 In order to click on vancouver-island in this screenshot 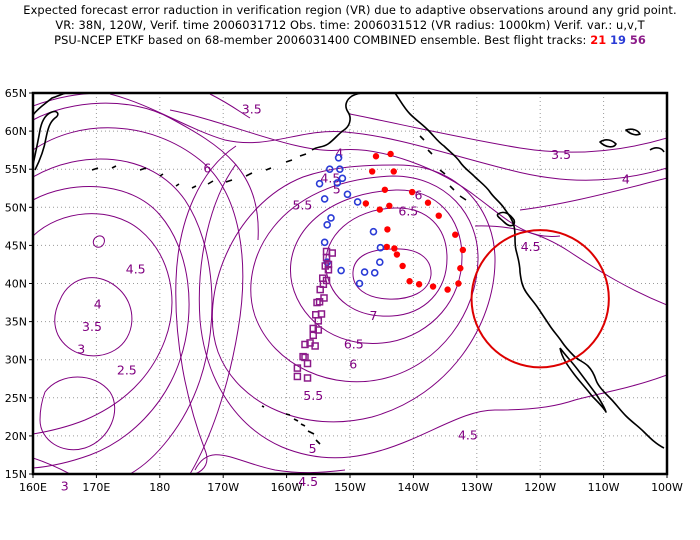, I will do `click(506, 219)`.